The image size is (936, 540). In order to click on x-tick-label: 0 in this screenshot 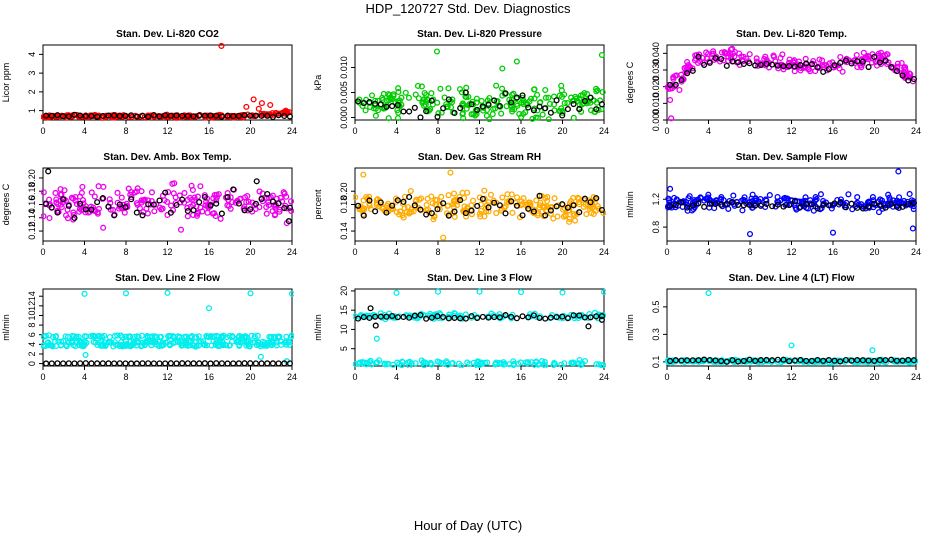, I will do `click(42, 131)`.